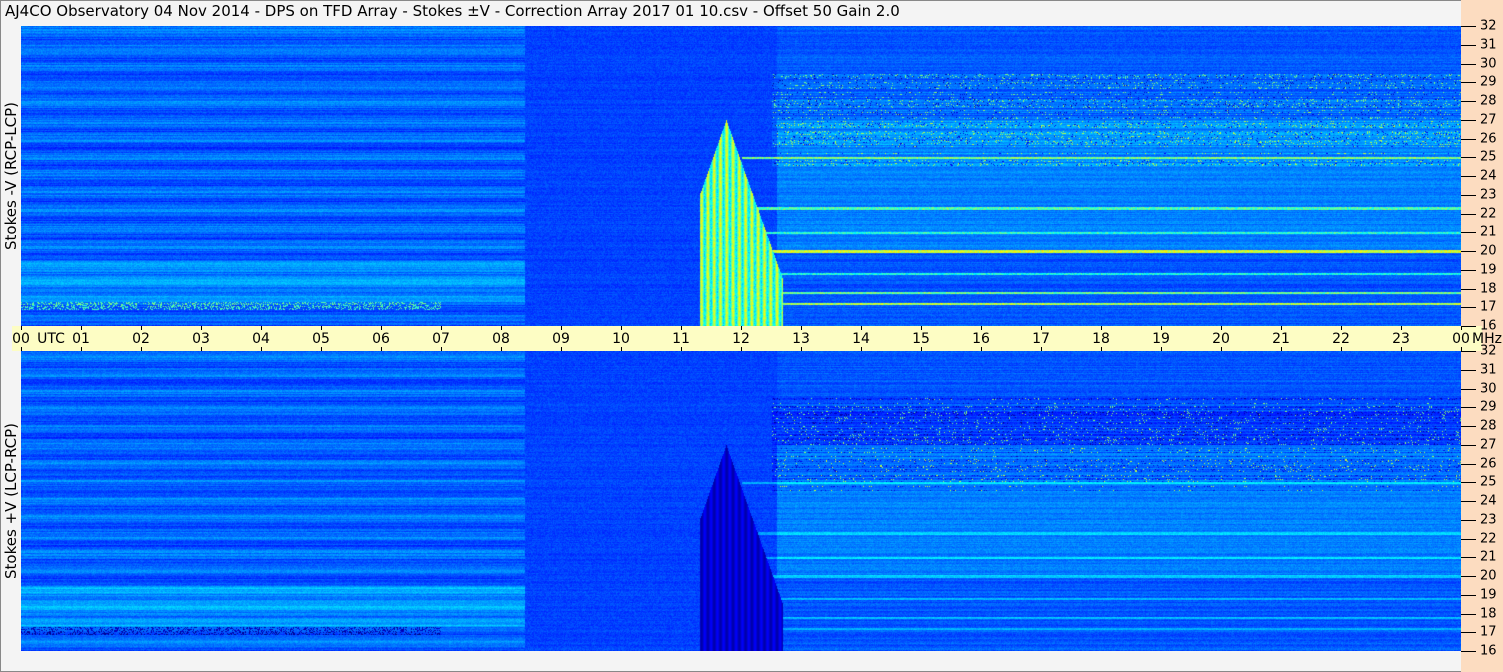 This screenshot has height=672, width=1503. Describe the element at coordinates (261, 339) in the screenshot. I see `time-tick-label: 04` at that location.